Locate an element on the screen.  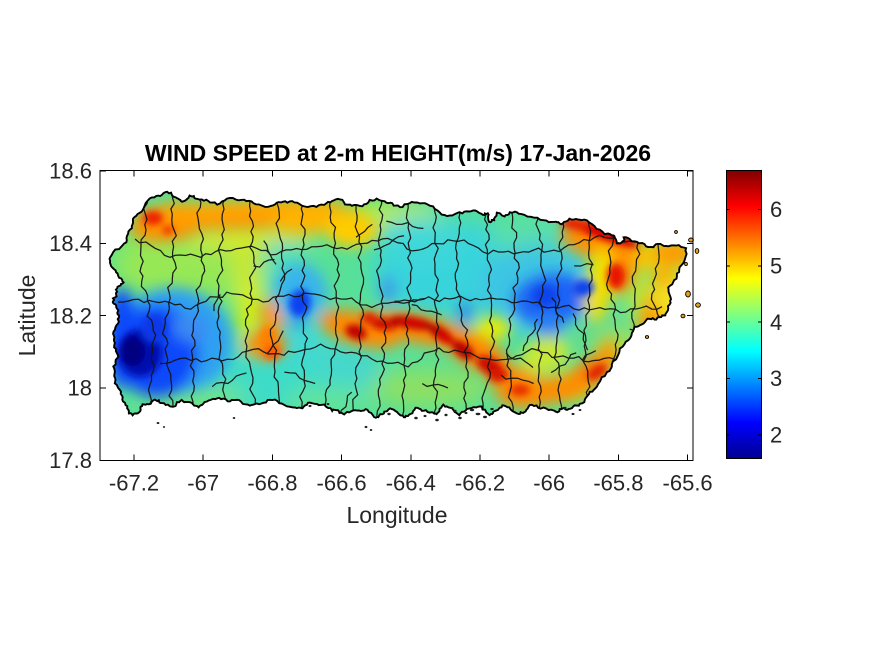
svg-text: 6 is located at coordinates (776, 209).